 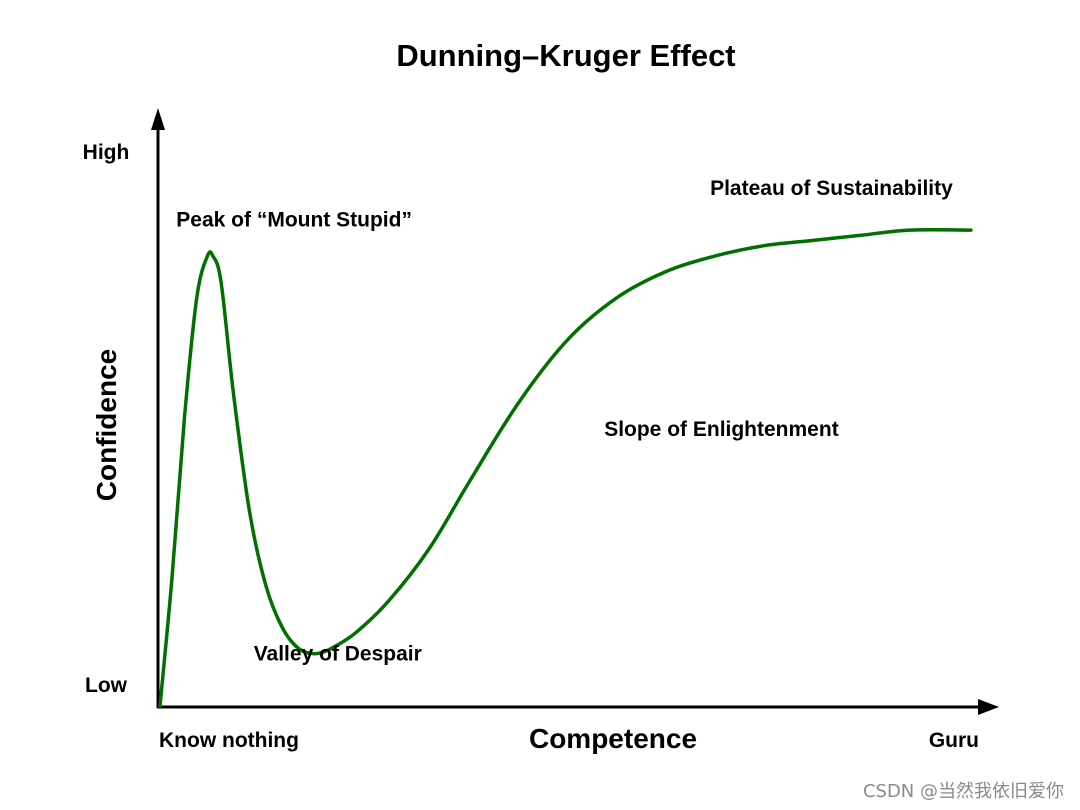 I want to click on watermark-text: CSDN @当然我依旧爱你, so click(x=963, y=791).